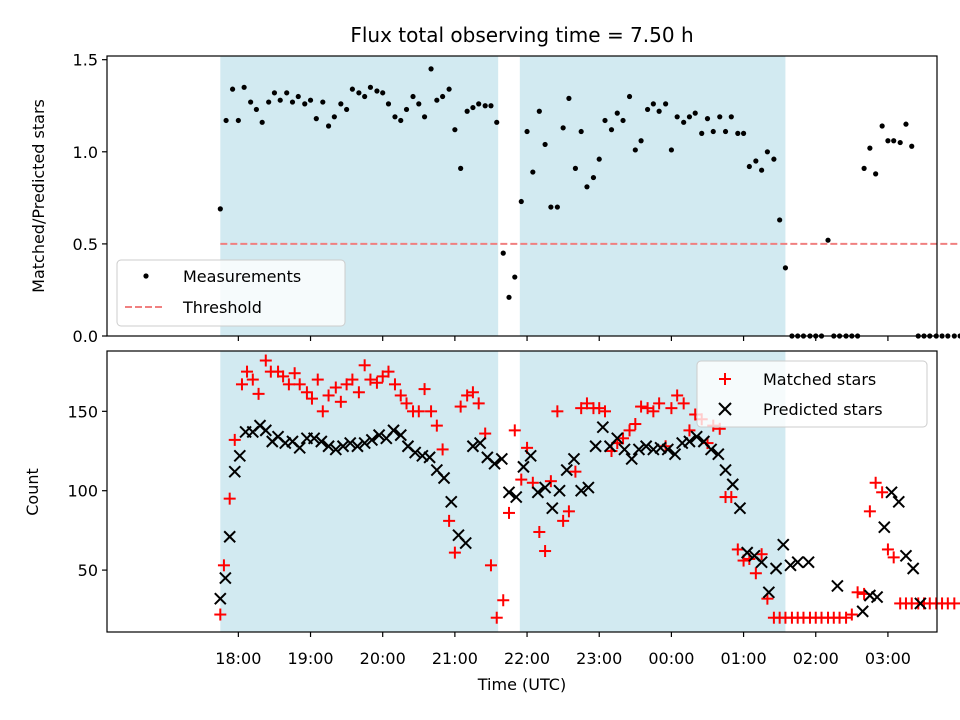 Image resolution: width=960 pixels, height=720 pixels. I want to click on x-tick-label: 21:00, so click(455, 658).